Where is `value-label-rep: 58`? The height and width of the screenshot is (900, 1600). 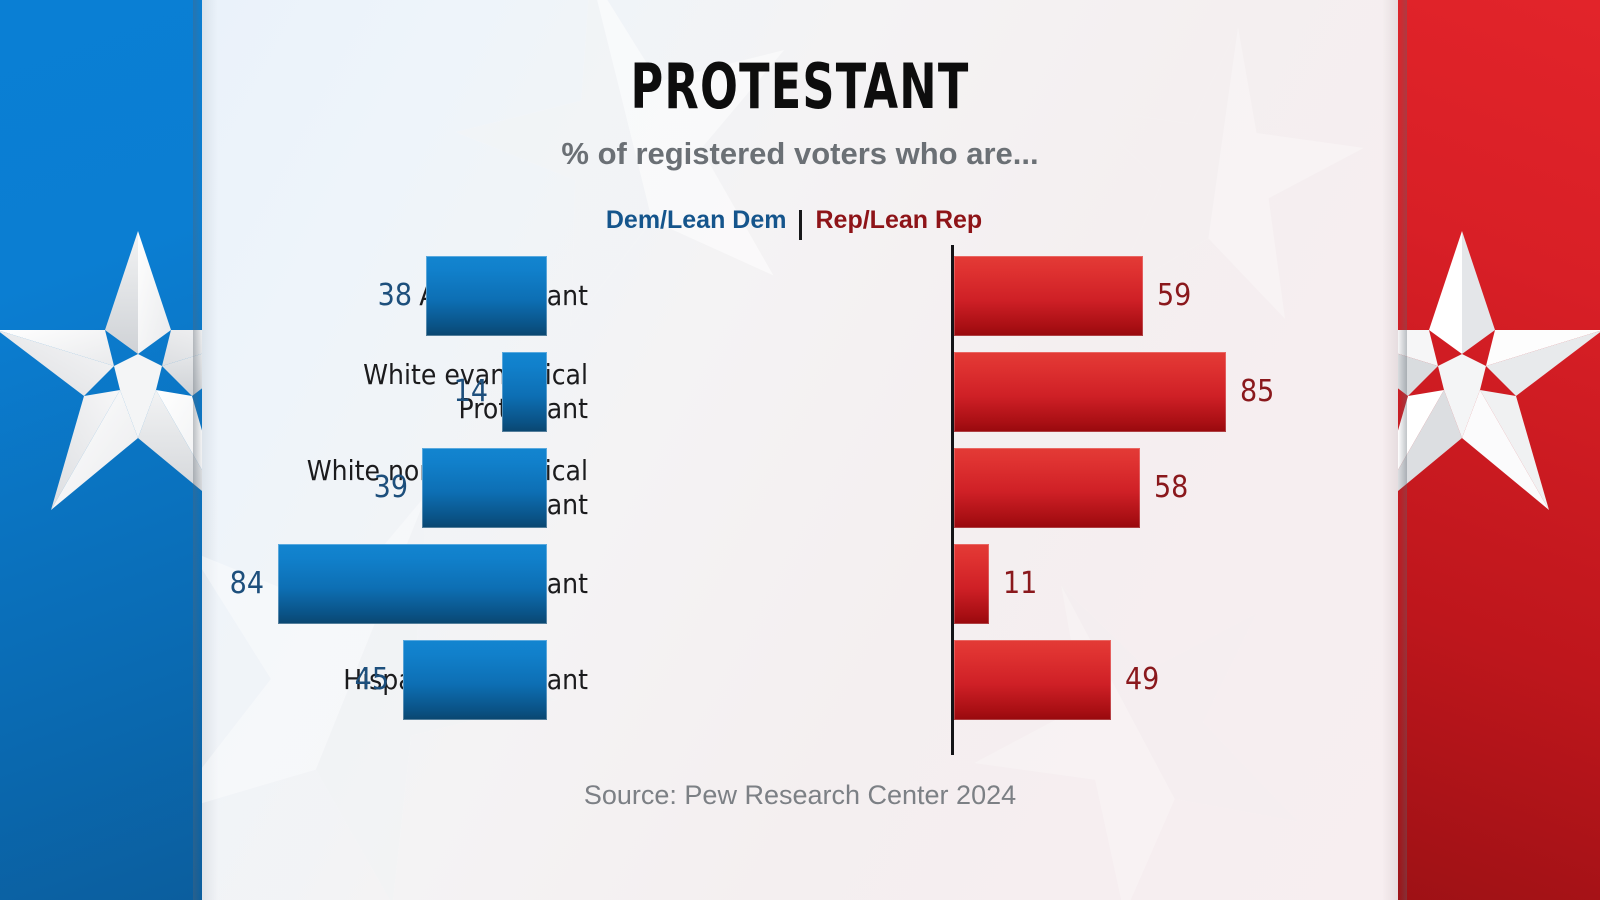
value-label-rep: 58 is located at coordinates (1171, 487).